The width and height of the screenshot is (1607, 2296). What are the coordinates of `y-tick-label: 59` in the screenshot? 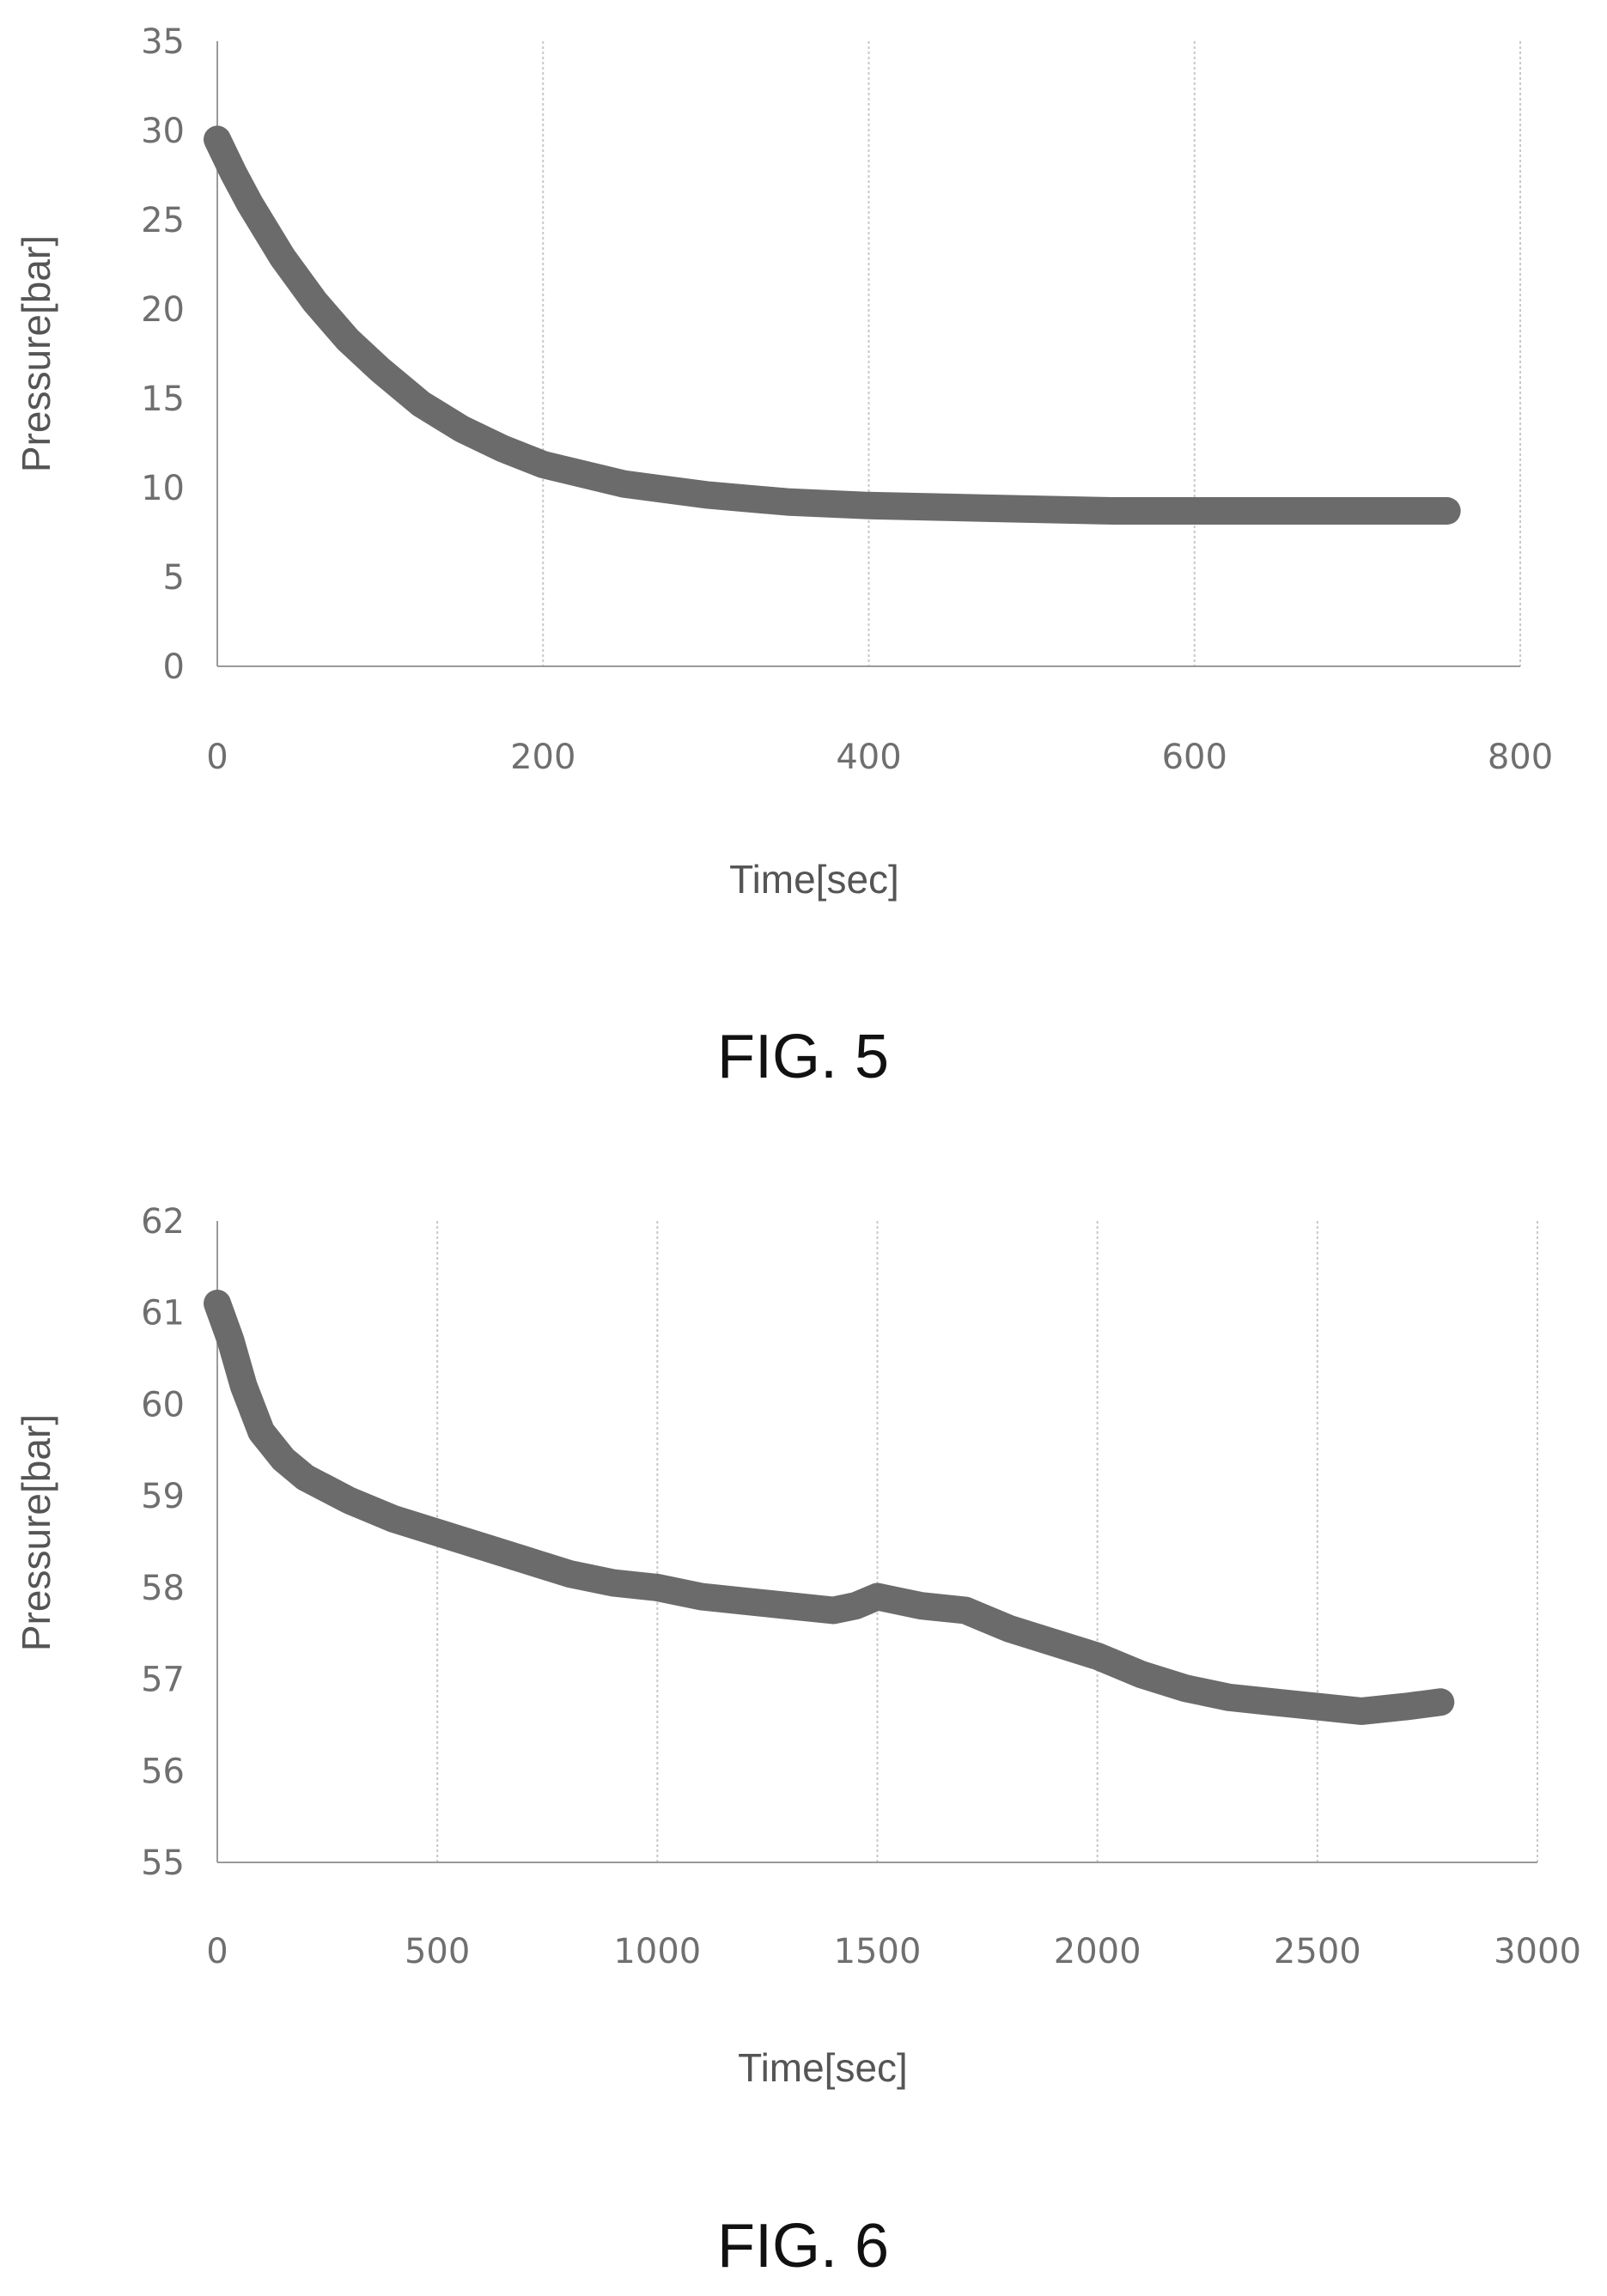 It's located at (163, 1496).